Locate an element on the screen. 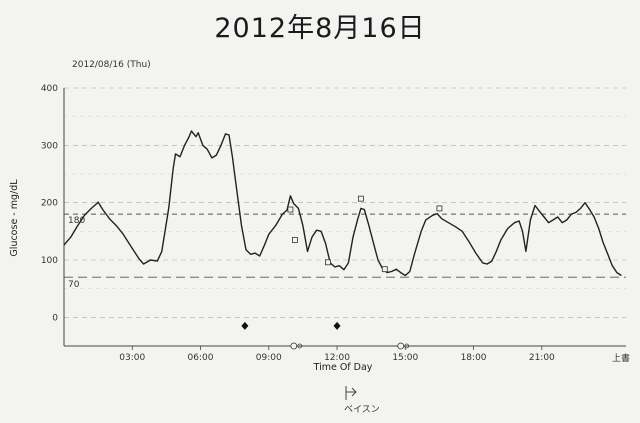 The width and height of the screenshot is (640, 423). x-tick-label: 03:00 is located at coordinates (132, 358).